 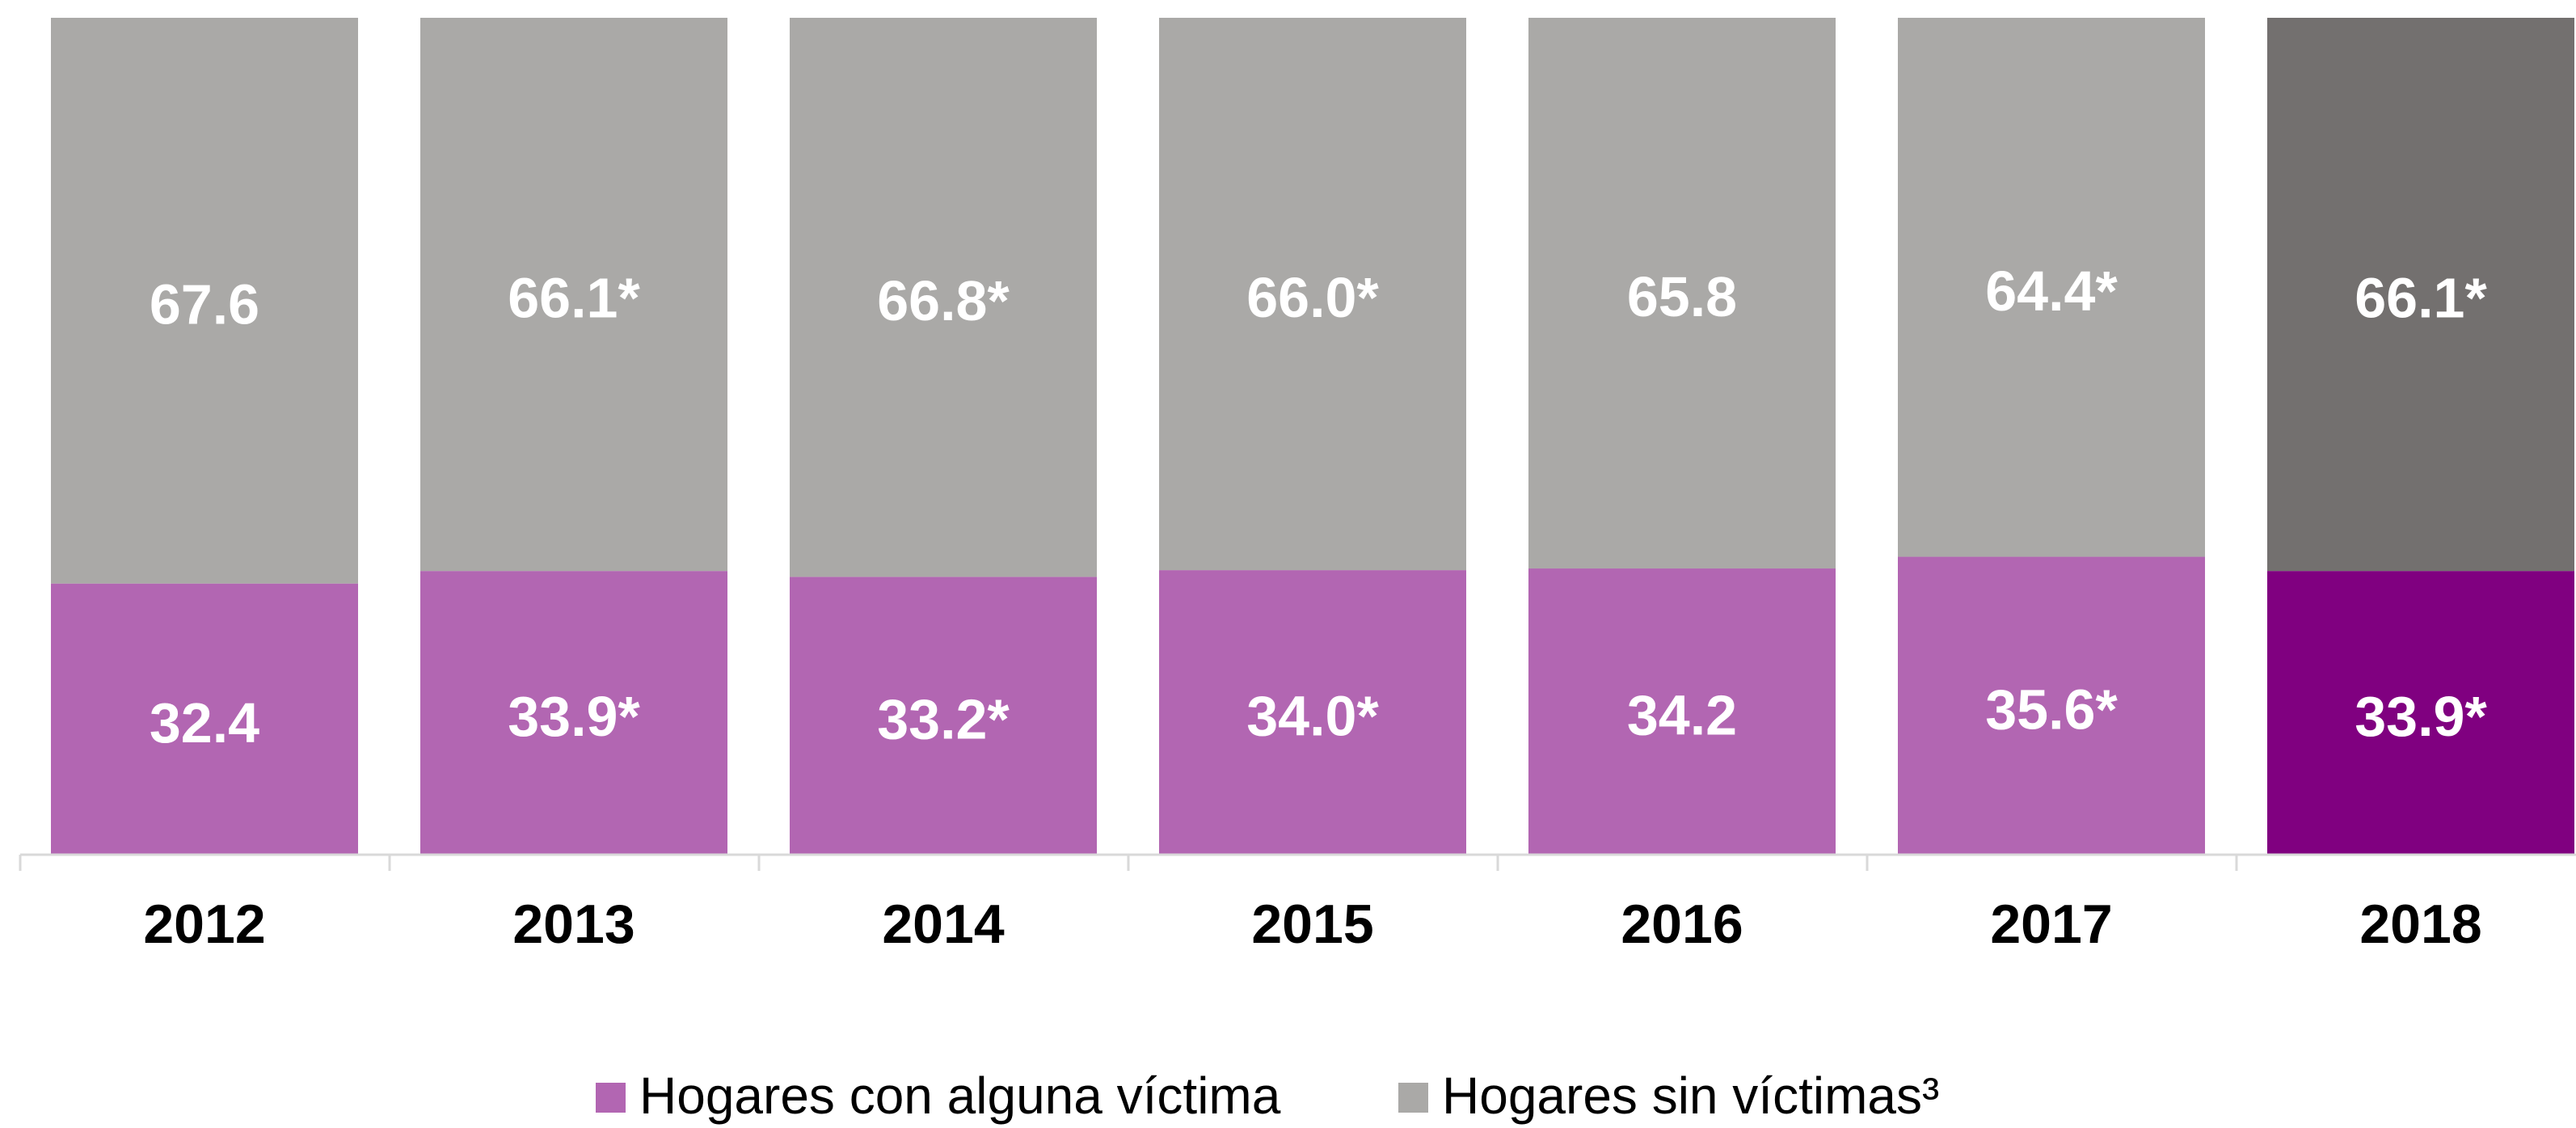 I want to click on value-label: 67.6, so click(x=204, y=304).